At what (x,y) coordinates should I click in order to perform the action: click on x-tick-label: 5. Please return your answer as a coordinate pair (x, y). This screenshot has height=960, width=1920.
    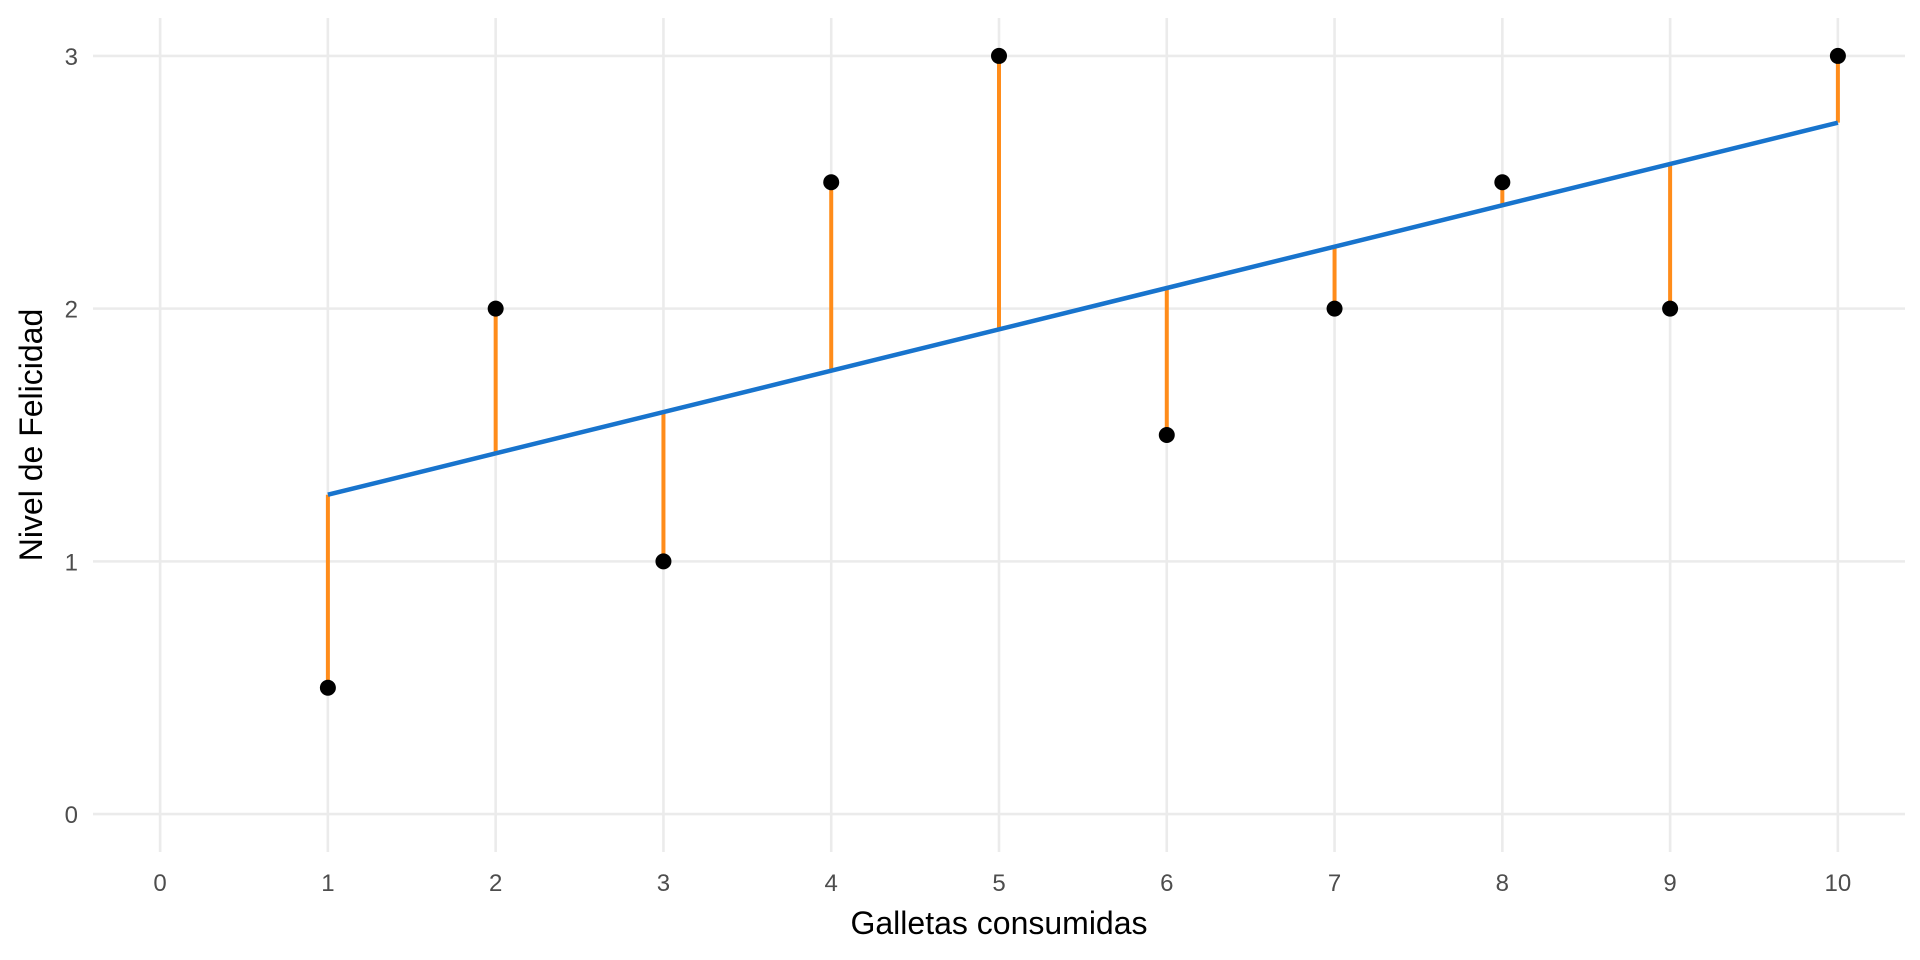
    Looking at the image, I should click on (998, 883).